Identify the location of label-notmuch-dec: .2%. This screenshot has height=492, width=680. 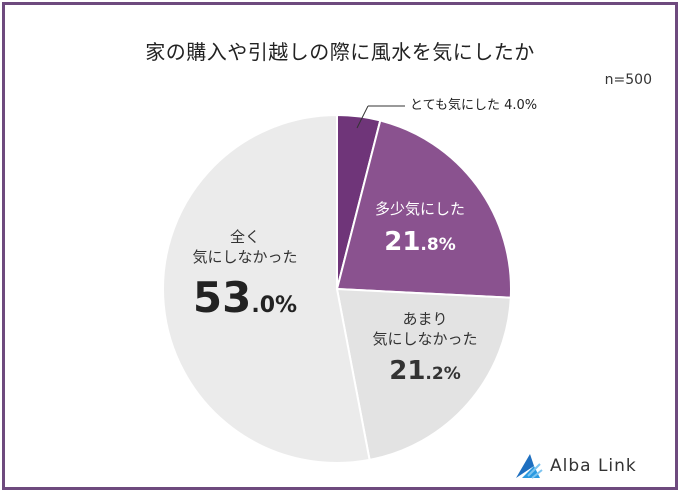
(443, 374).